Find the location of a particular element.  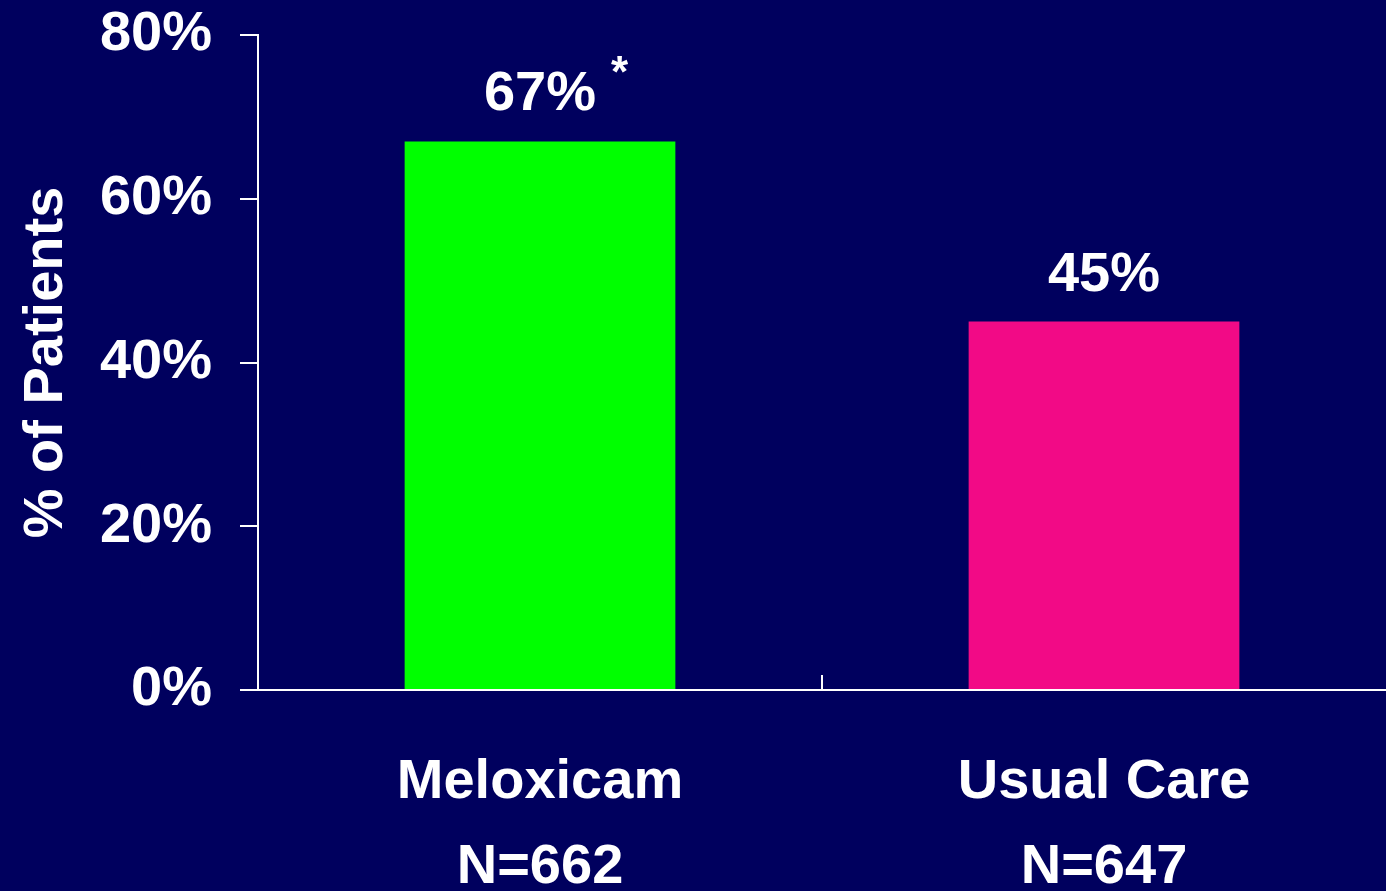

y-axis-title: % of Patients is located at coordinates (43, 362).